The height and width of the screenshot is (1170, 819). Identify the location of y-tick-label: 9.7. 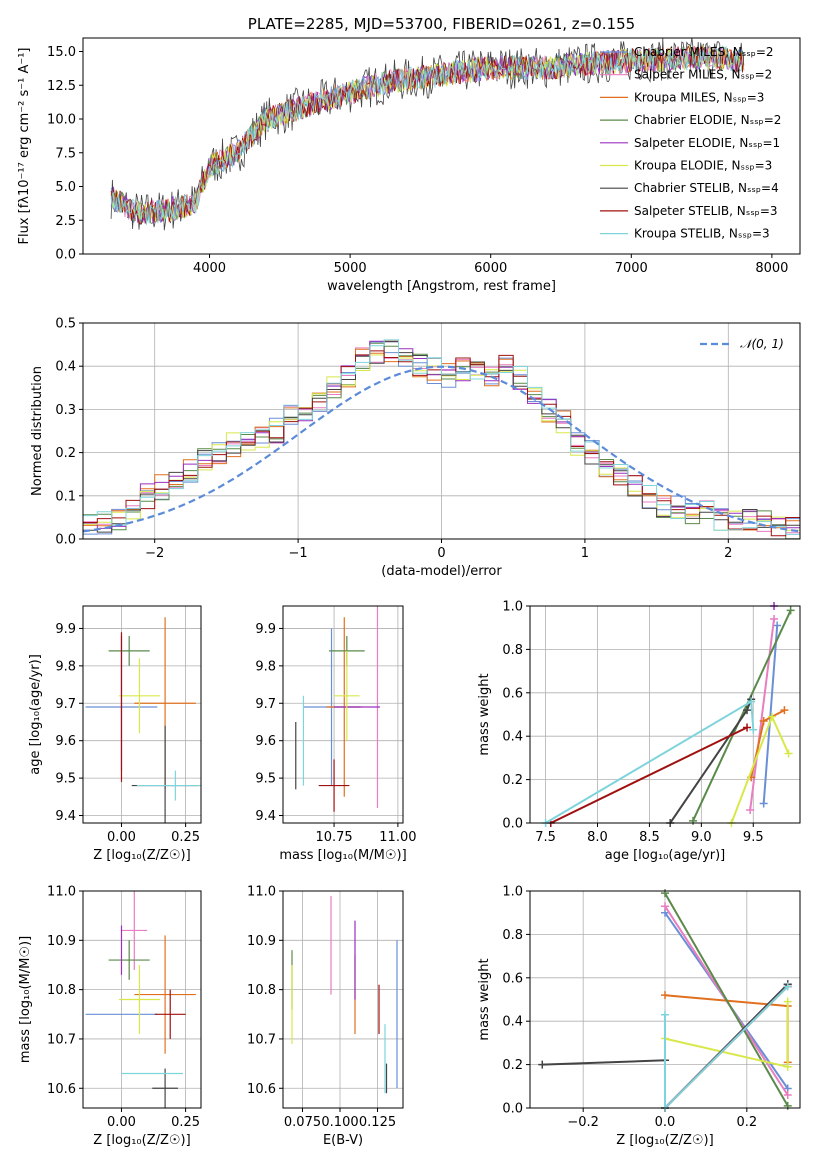
(265, 704).